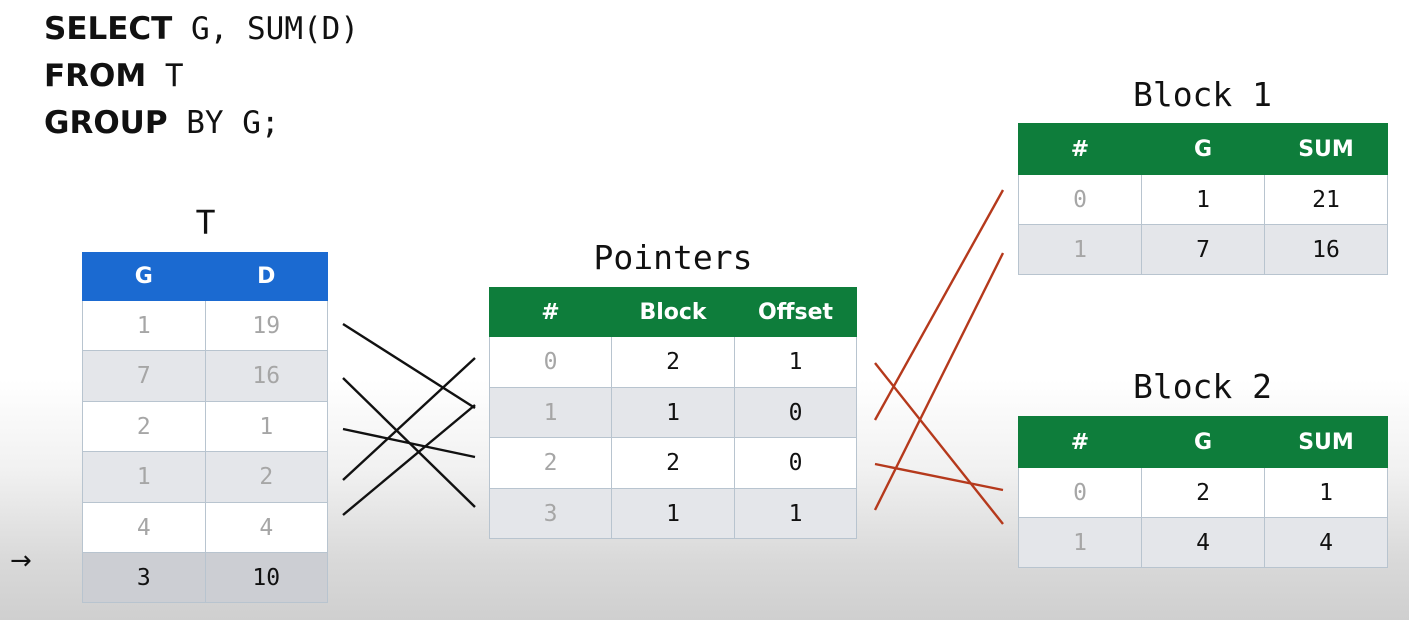 The height and width of the screenshot is (620, 1409). I want to click on sql-query: SELECT G, SUM(D) FROM T GROUP BY G;, so click(201, 76).